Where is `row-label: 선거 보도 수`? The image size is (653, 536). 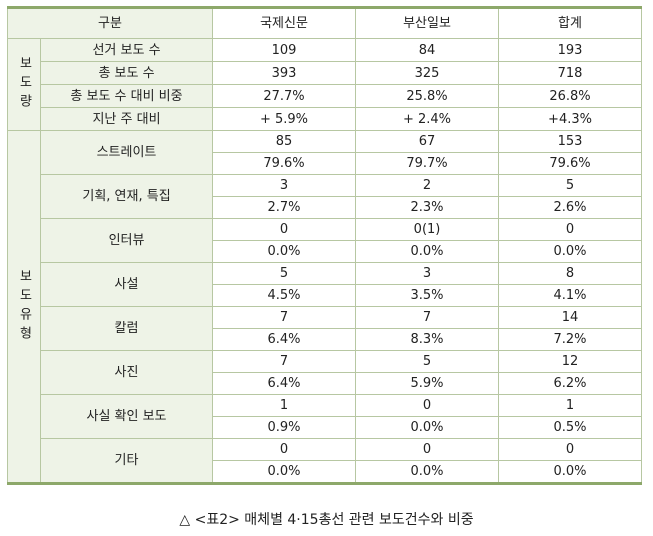
row-label: 선거 보도 수 is located at coordinates (126, 50).